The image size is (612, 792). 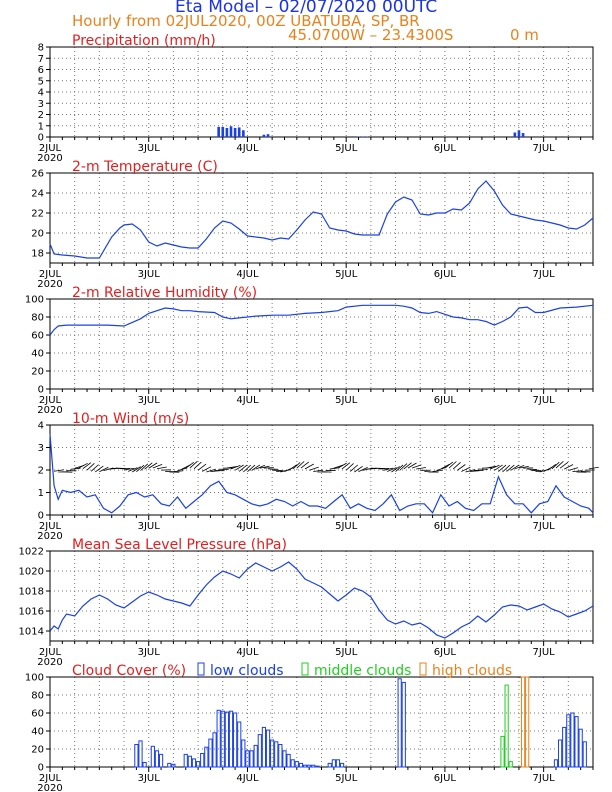 What do you see at coordinates (247, 652) in the screenshot?
I see `mslp-xtick-label: 4JUL` at bounding box center [247, 652].